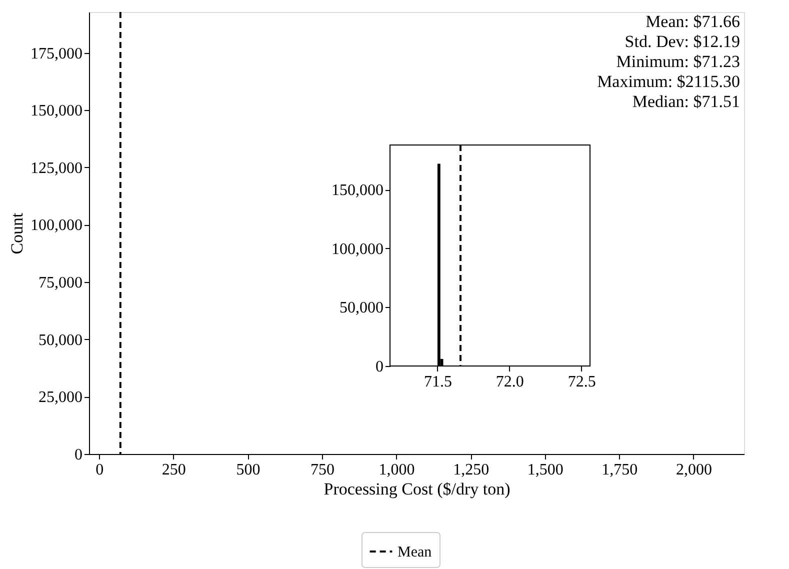  Describe the element at coordinates (678, 61) in the screenshot. I see `annotation: Minimum: $71.23` at that location.